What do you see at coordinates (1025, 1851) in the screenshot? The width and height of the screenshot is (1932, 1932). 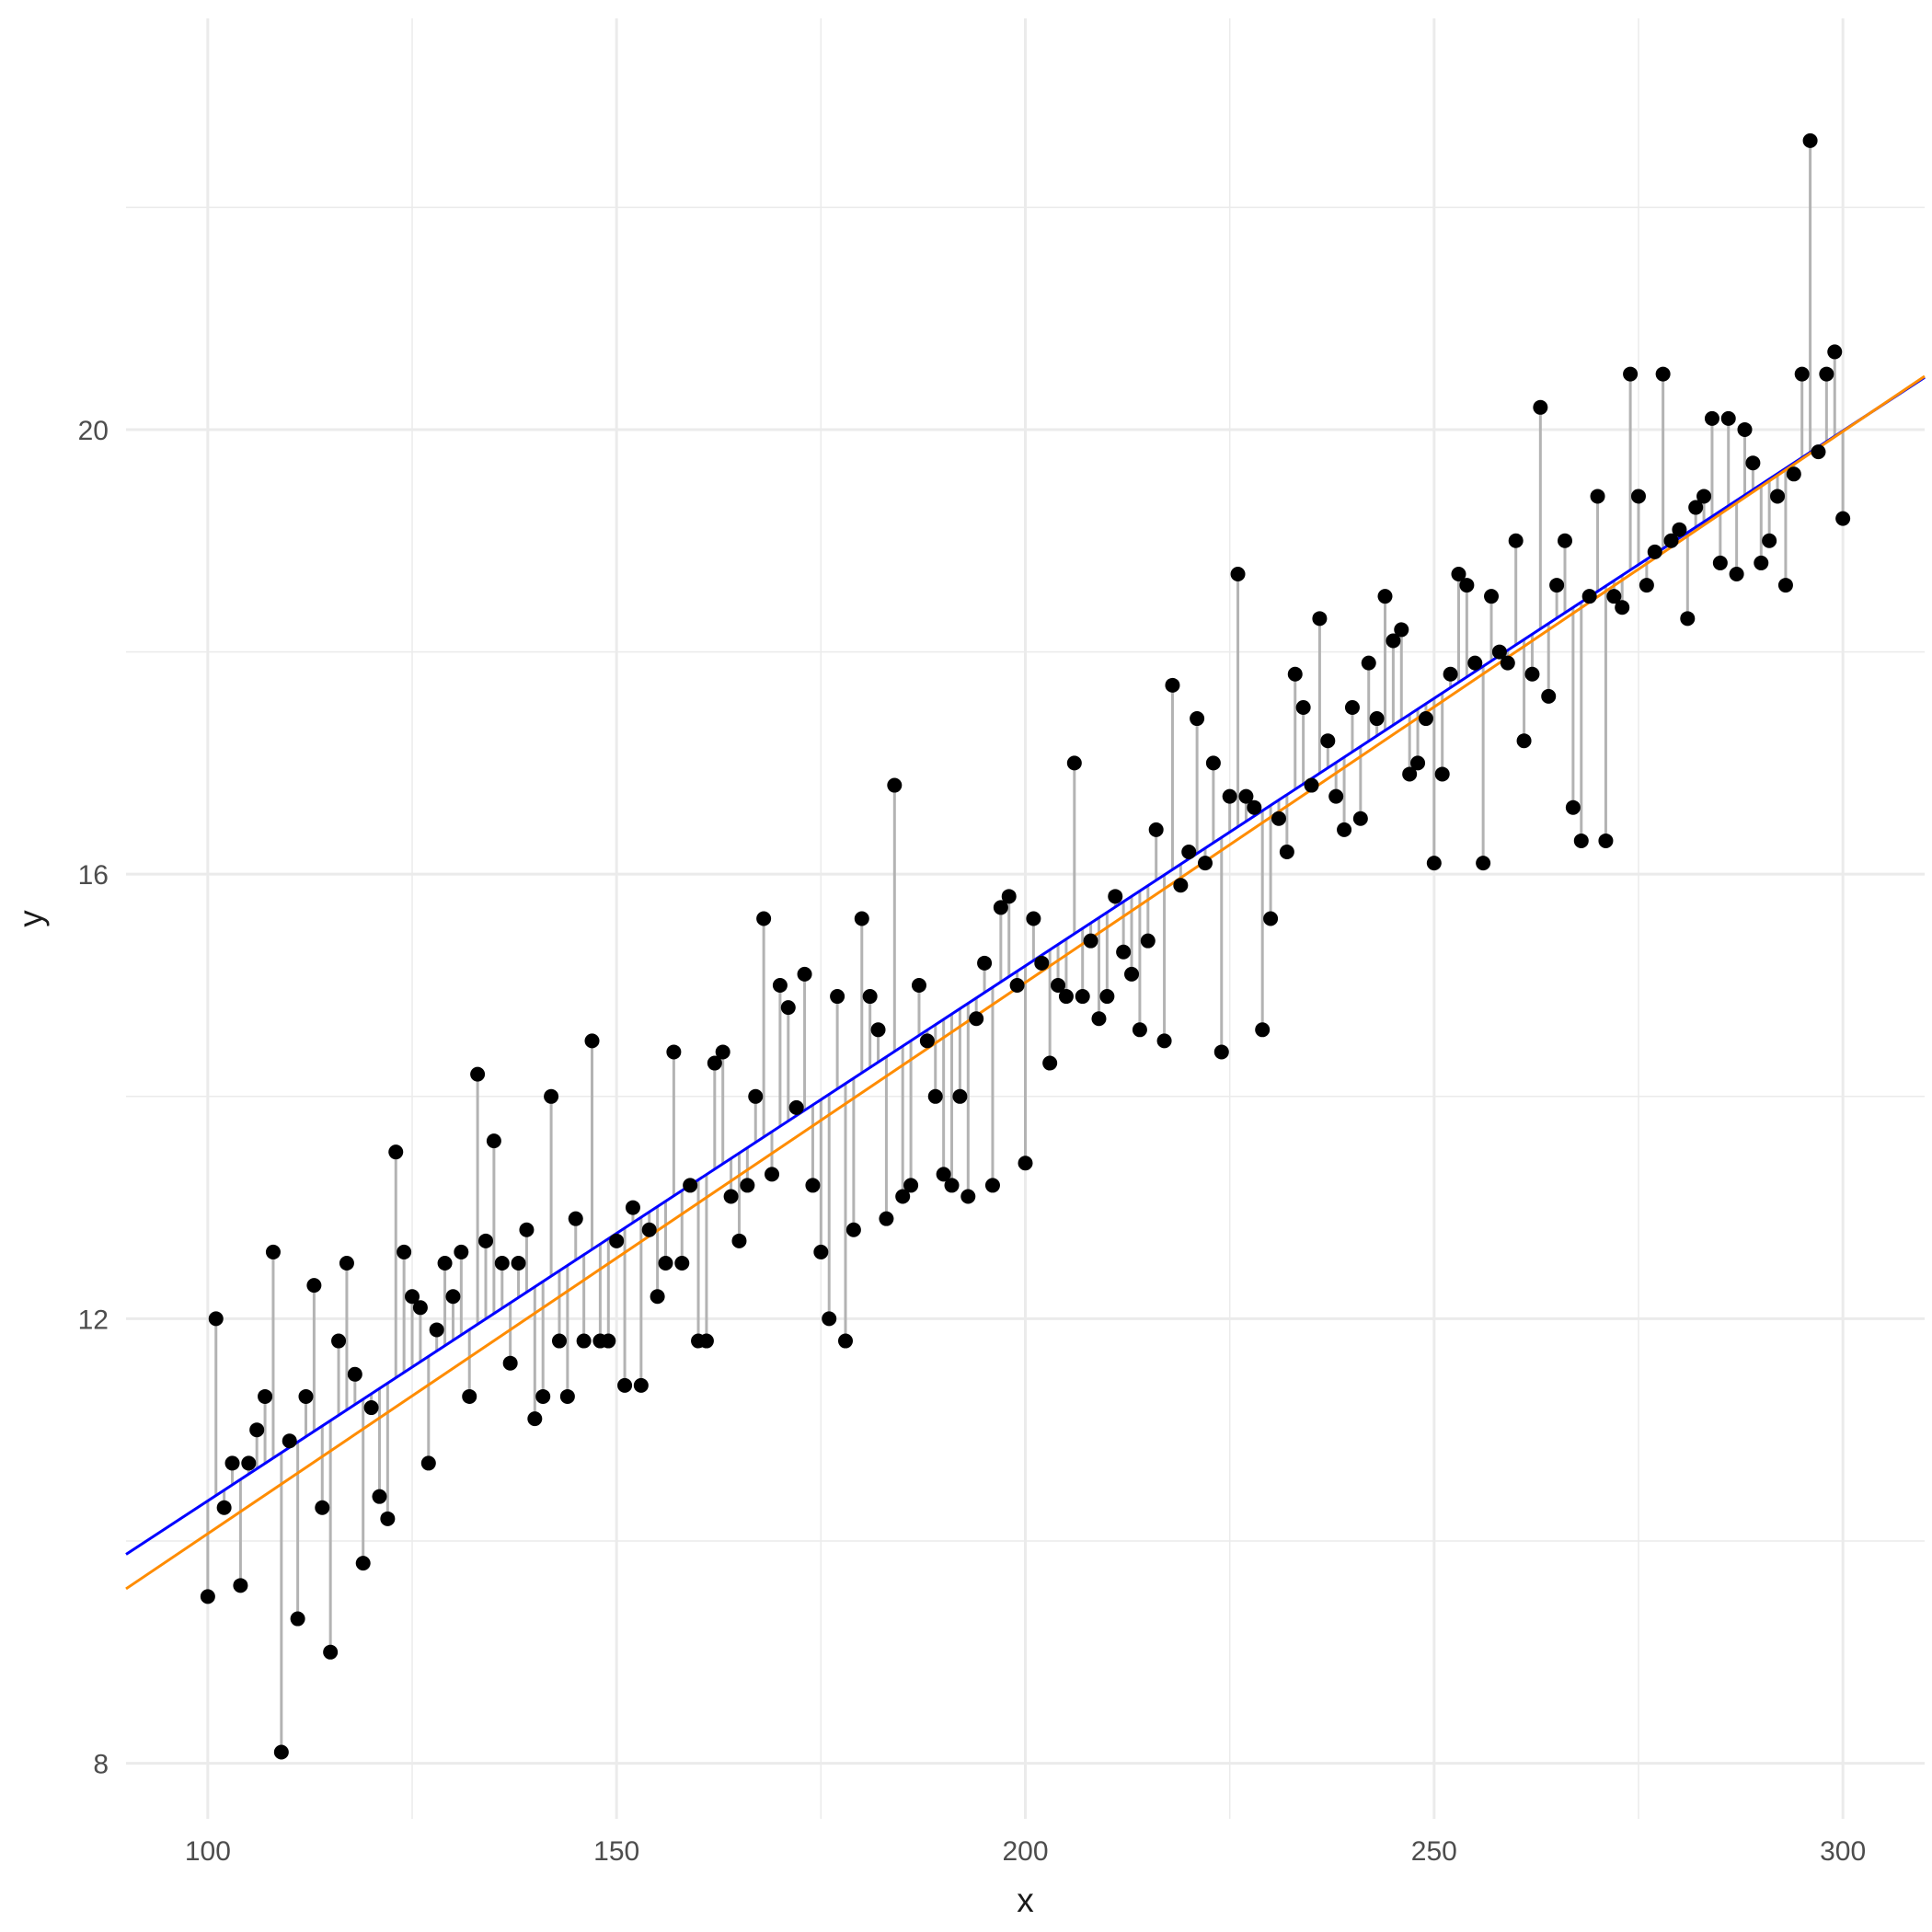 I see `x-tick-label: 200` at bounding box center [1025, 1851].